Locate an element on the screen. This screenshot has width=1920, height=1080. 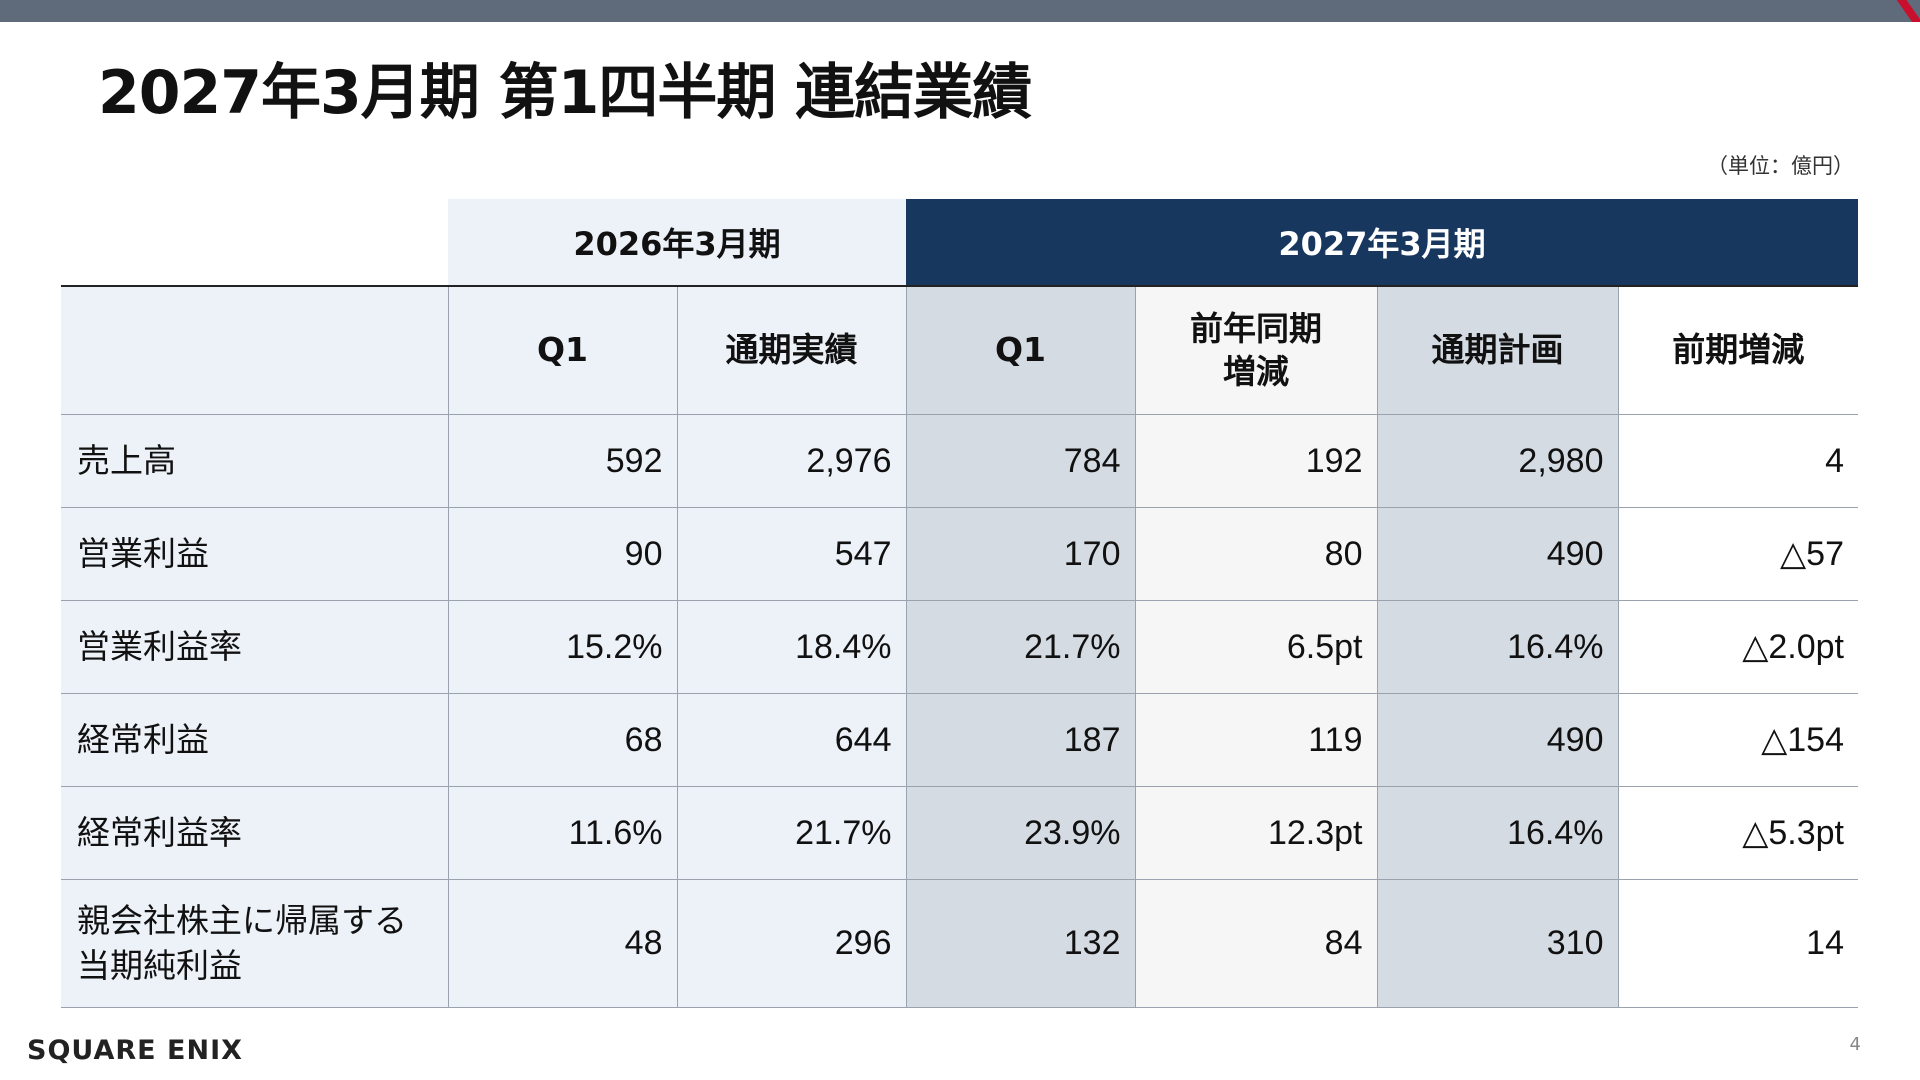
row-label: 経常利益 is located at coordinates (254, 740).